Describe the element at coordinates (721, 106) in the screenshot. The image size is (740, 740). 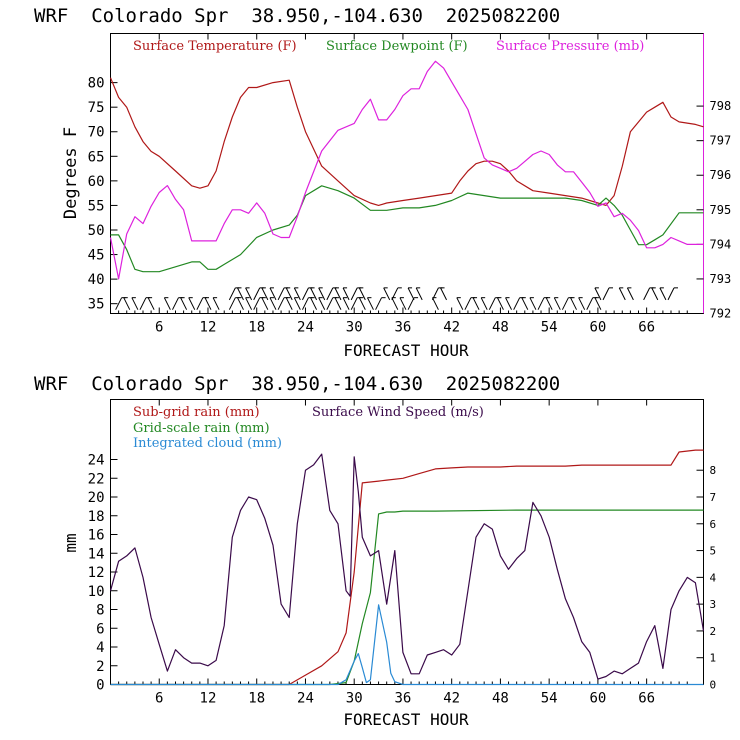
I see `y-tick-label-right: 798` at that location.